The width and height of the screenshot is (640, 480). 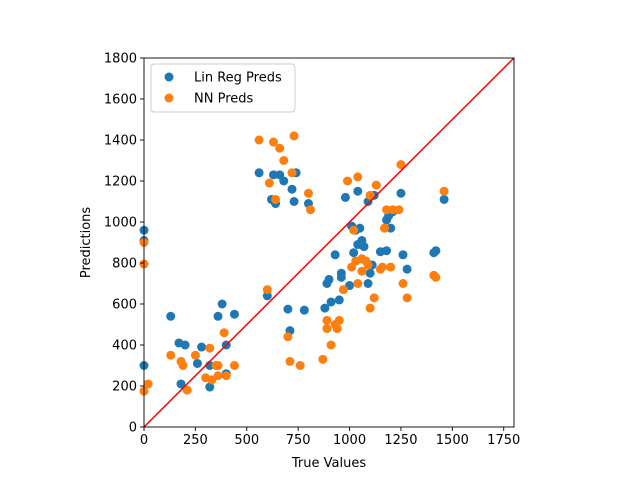 I want to click on y-tick-label: 200, so click(x=124, y=387).